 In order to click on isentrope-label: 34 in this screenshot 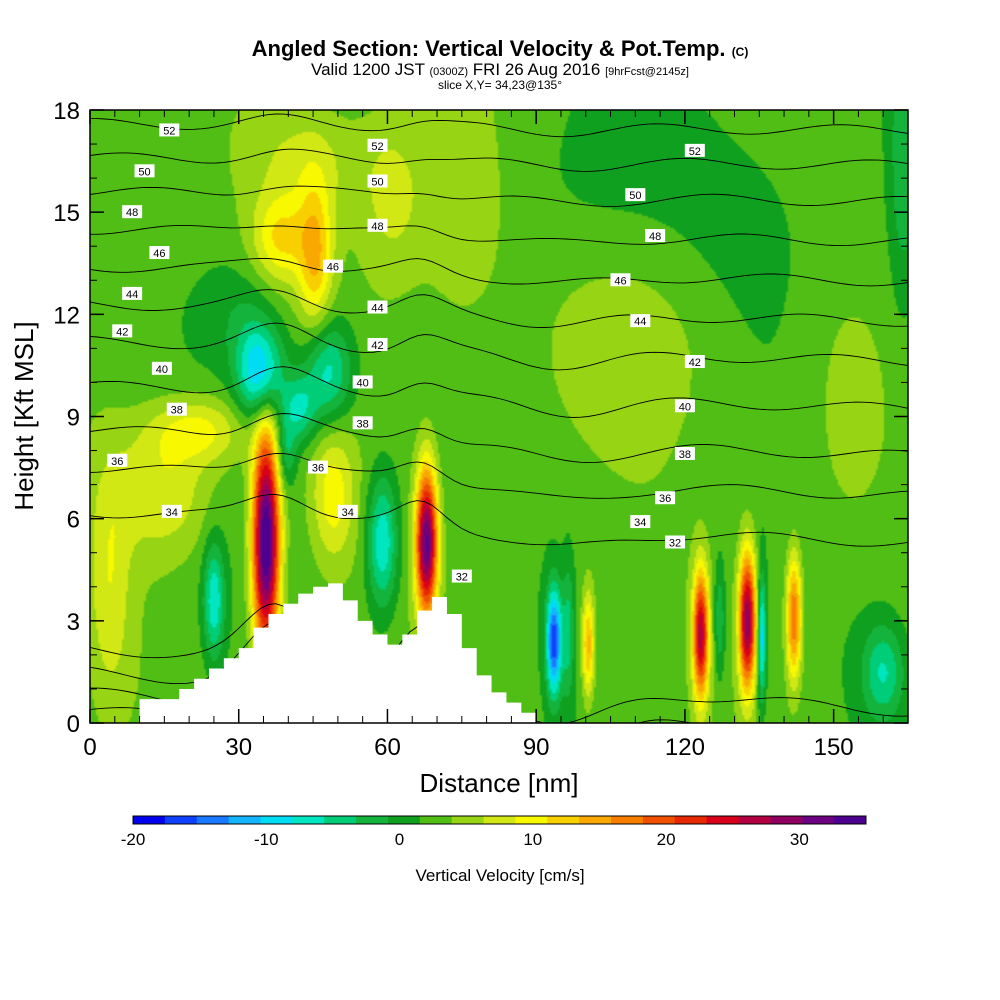, I will do `click(348, 513)`.